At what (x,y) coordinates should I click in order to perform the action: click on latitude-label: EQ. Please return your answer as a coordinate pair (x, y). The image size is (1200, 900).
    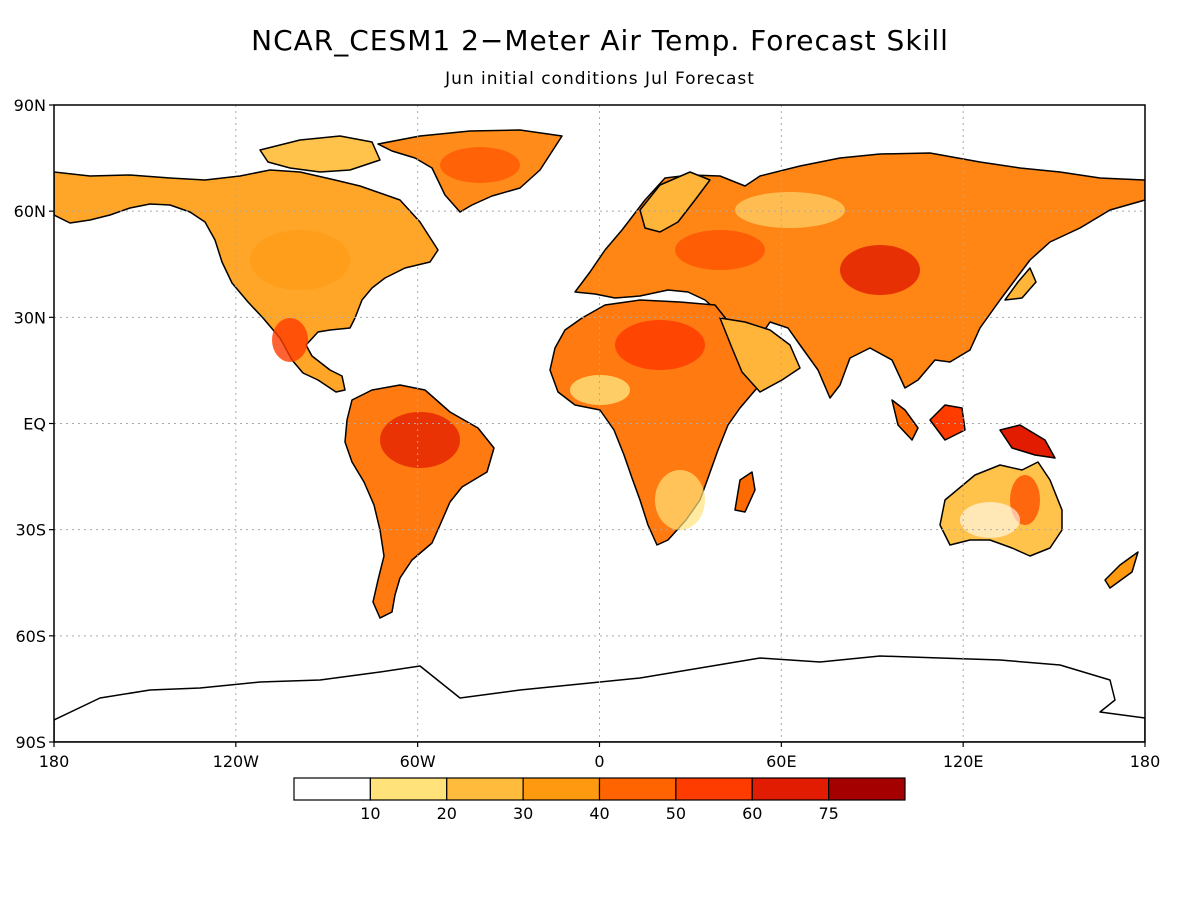
    Looking at the image, I should click on (34, 424).